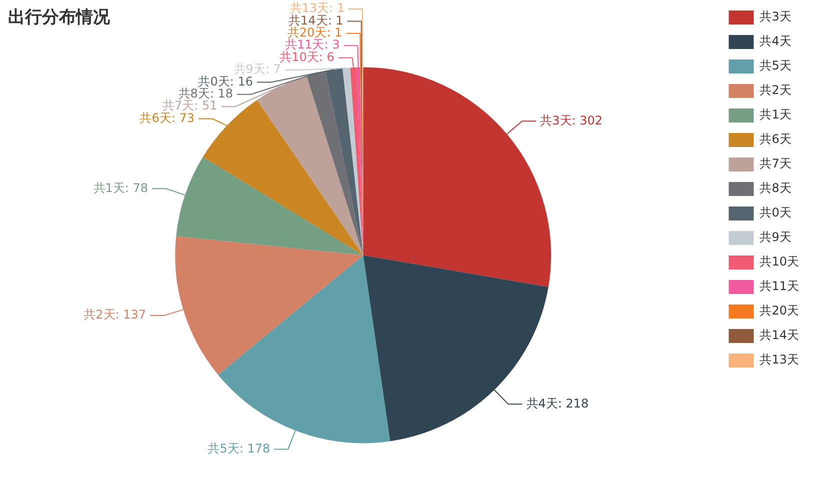  What do you see at coordinates (776, 90) in the screenshot?
I see `legend-label: 共2天` at bounding box center [776, 90].